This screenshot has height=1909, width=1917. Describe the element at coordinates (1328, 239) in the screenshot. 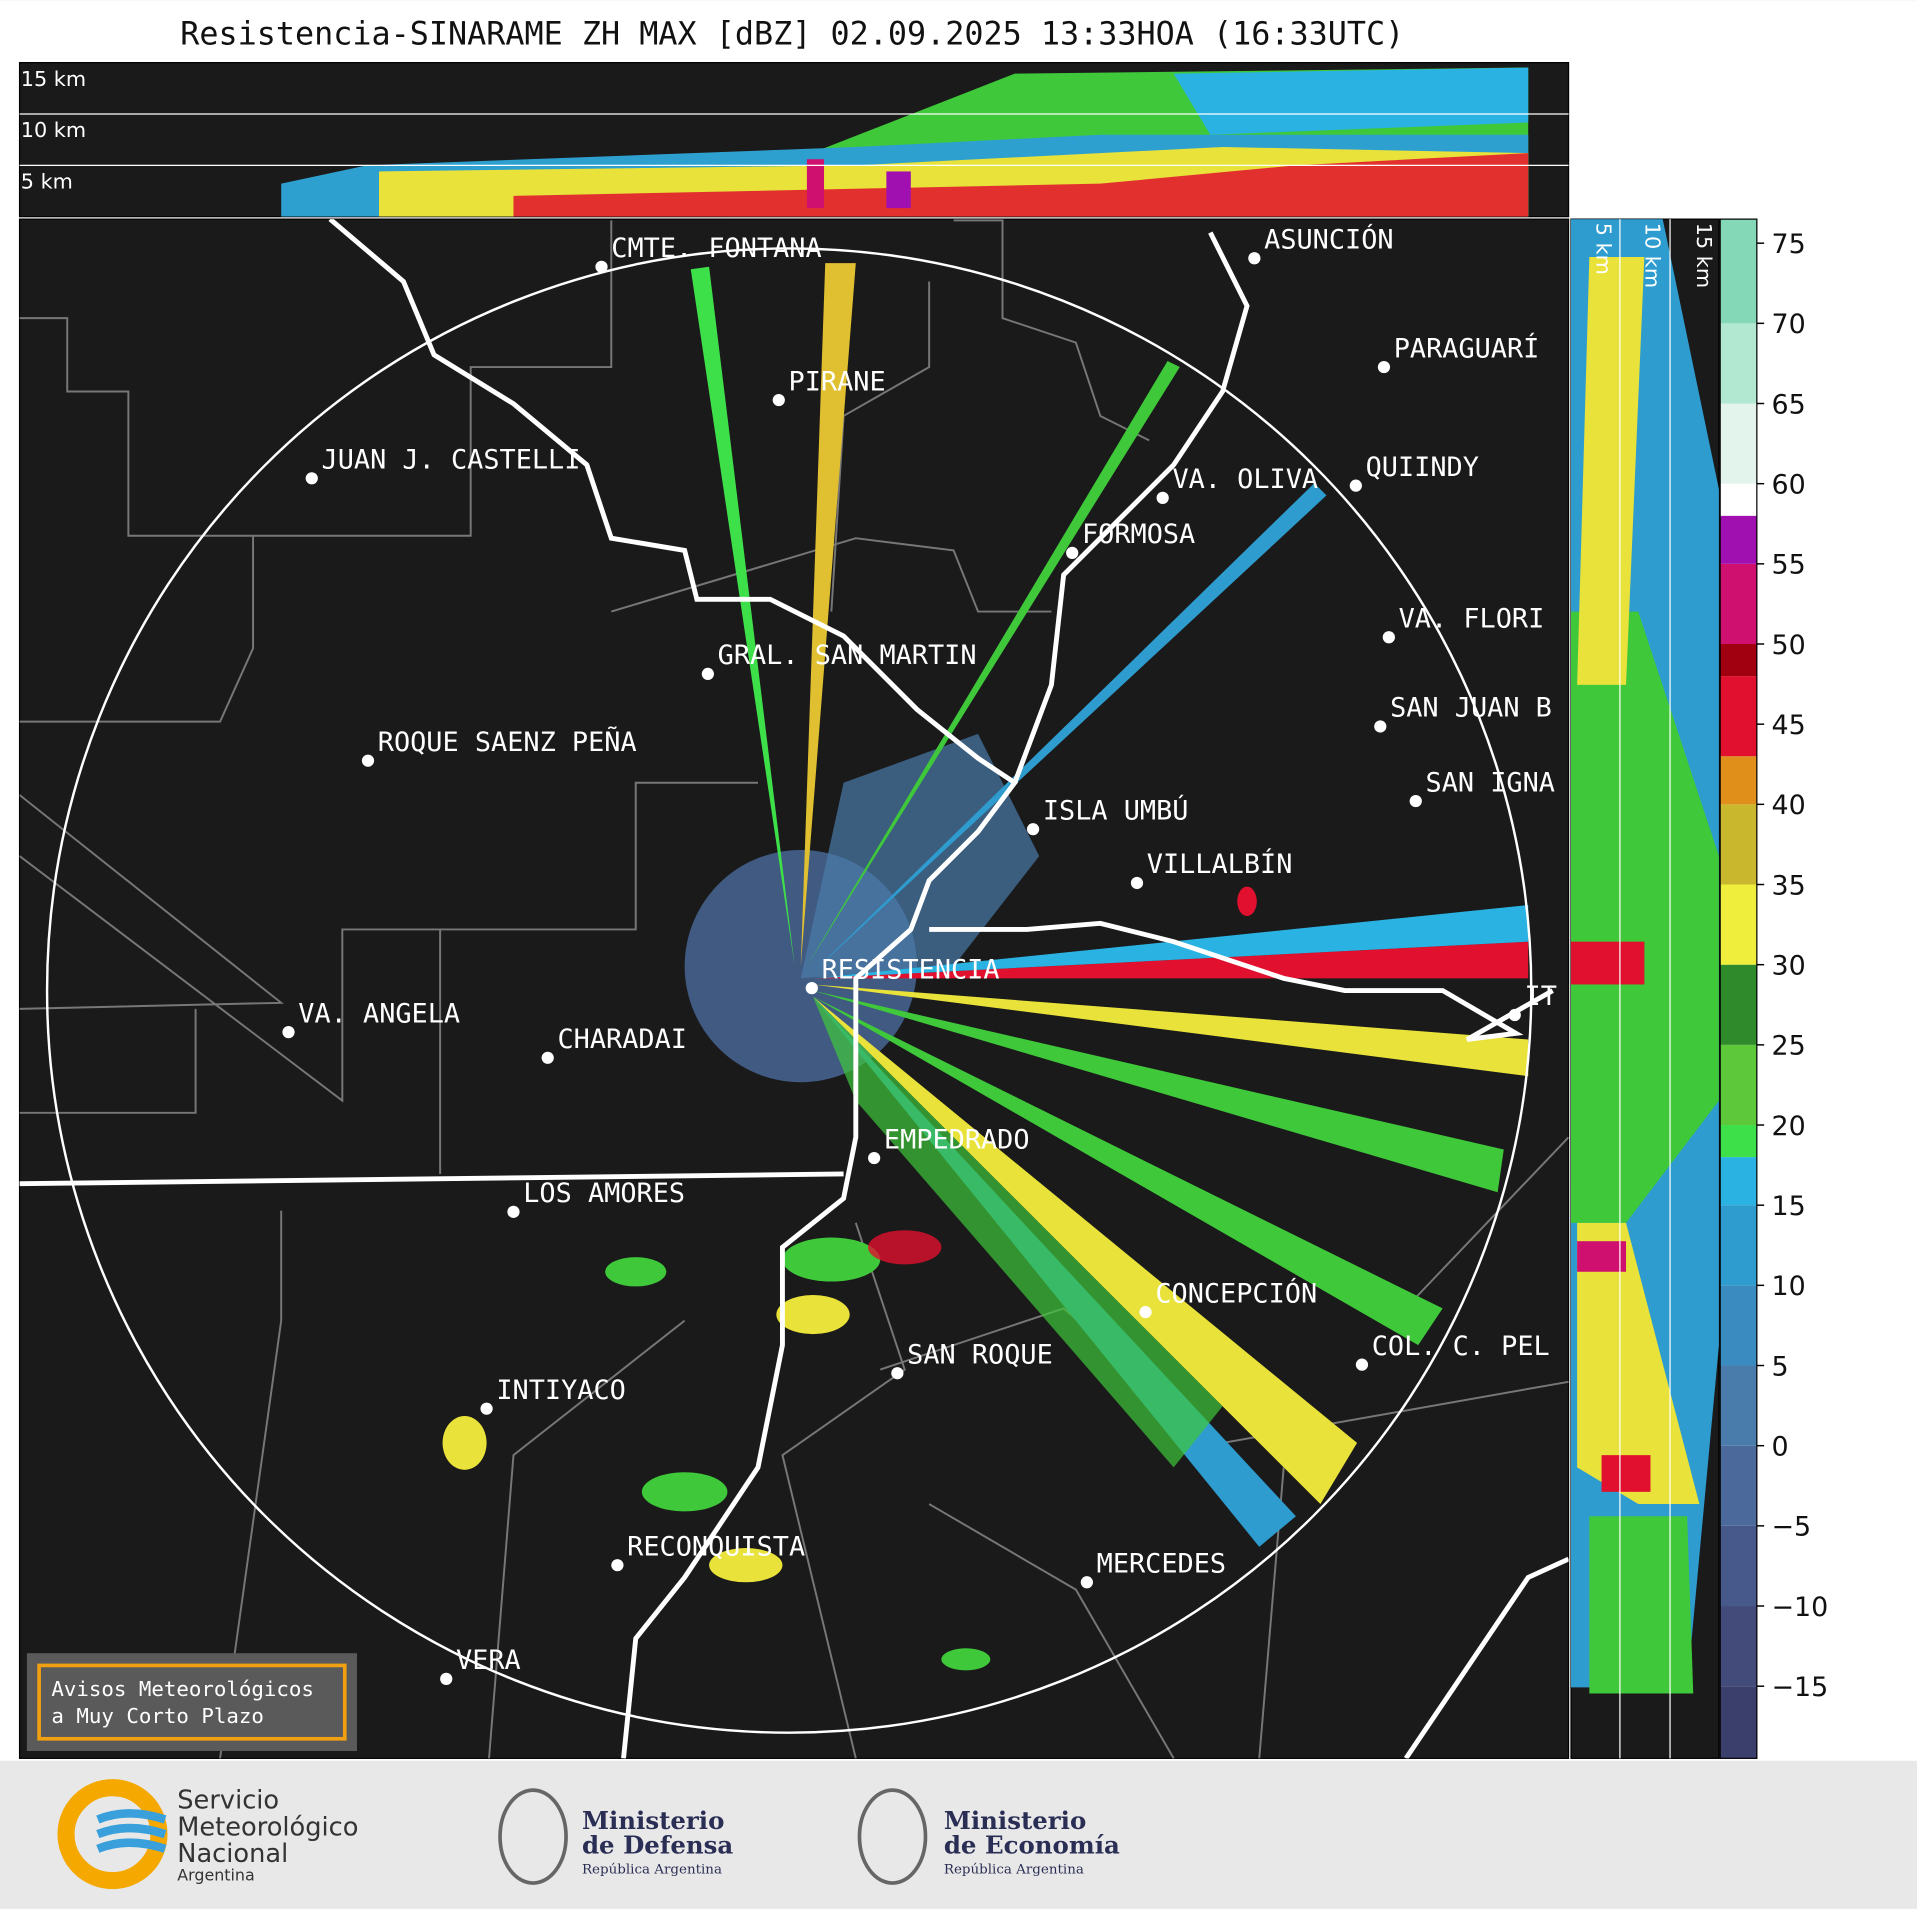

I see `city-label: ASUNCIÓN` at that location.